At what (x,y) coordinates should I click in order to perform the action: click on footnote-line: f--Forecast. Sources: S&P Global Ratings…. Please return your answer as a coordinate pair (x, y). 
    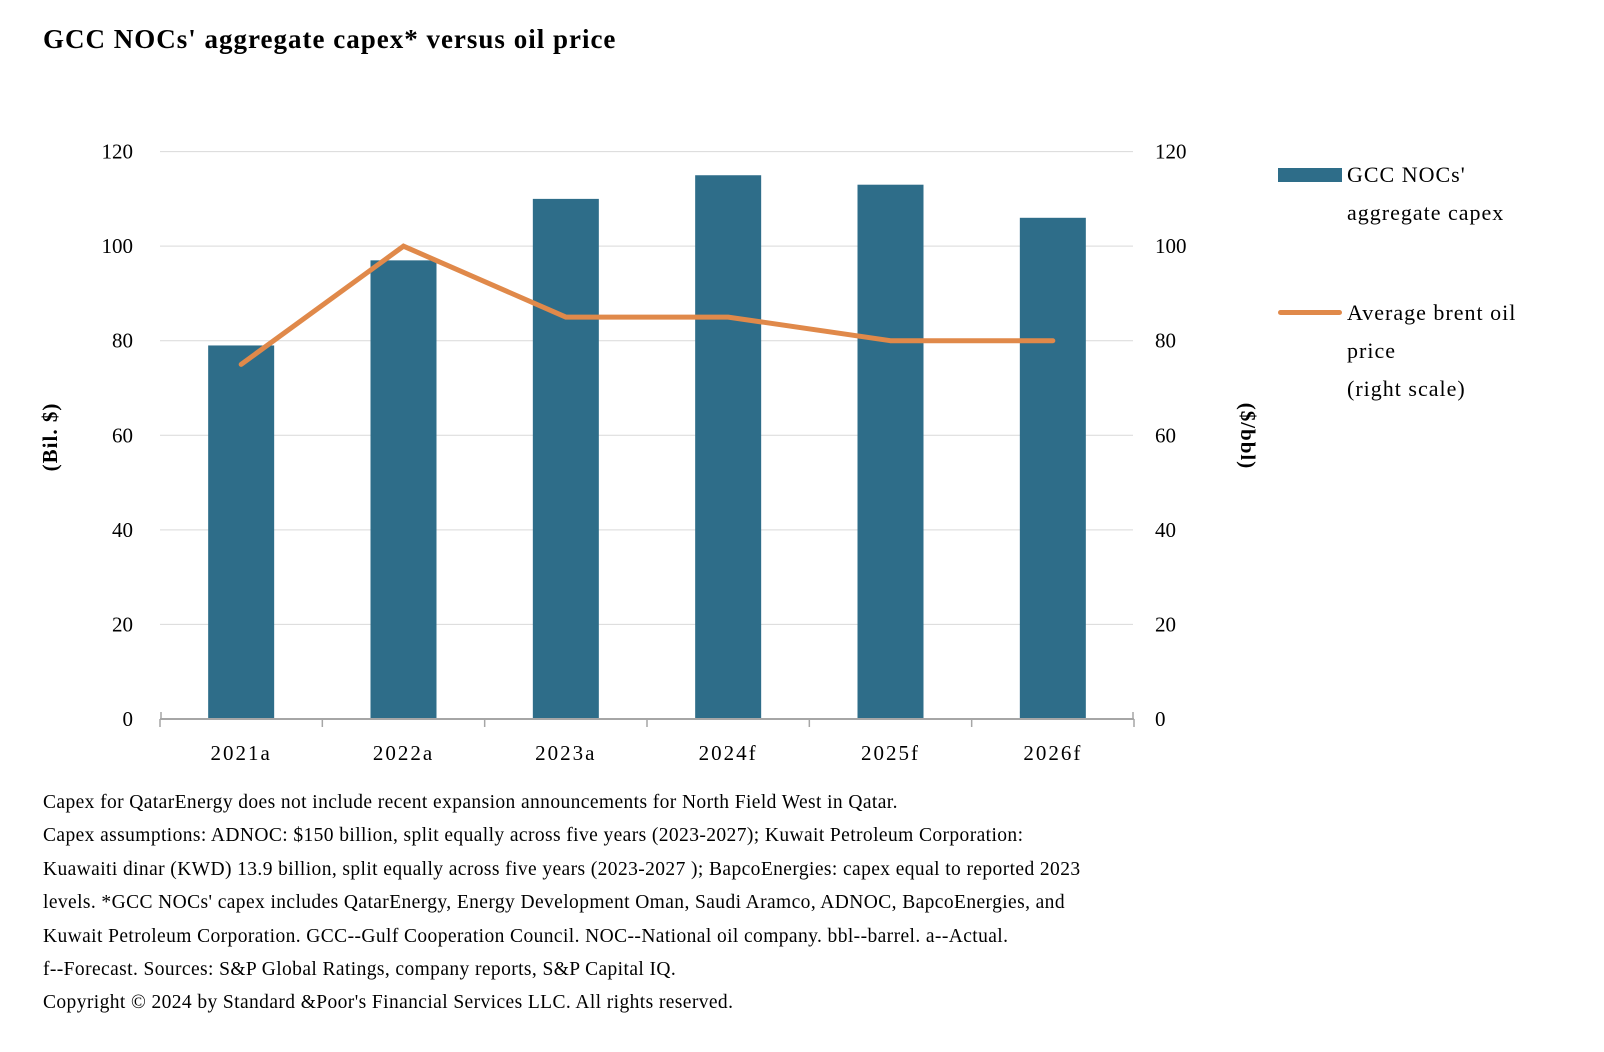
    Looking at the image, I should click on (360, 970).